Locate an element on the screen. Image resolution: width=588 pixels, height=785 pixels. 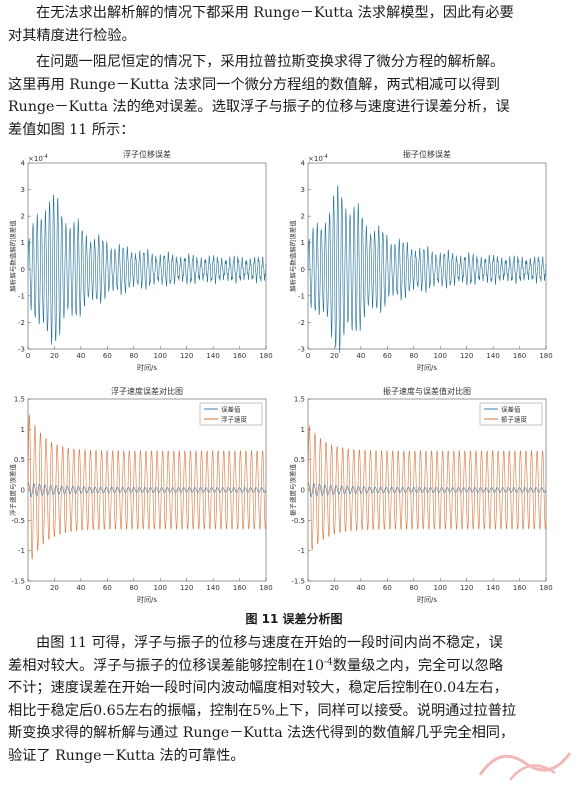
text-line: 相比于稳定后0.65左右的振幅，控制在5%上下，同样可以接受。说明通过拉普拉 is located at coordinates (262, 710).